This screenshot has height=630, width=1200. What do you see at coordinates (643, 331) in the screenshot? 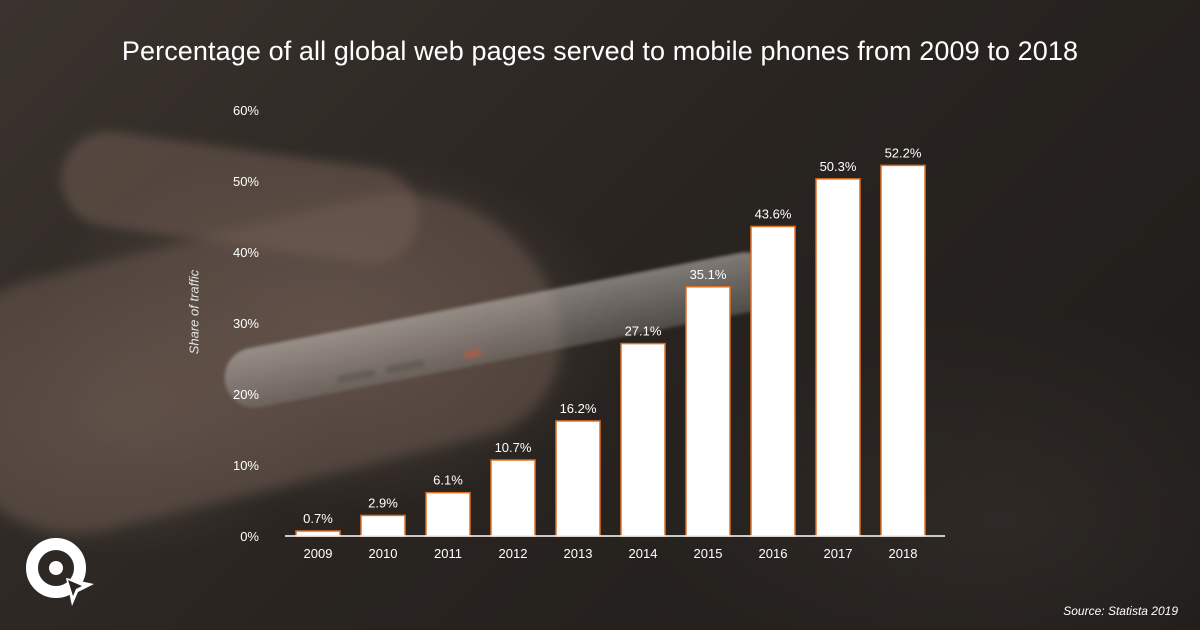
I see `bar-value-label: 27.1%` at bounding box center [643, 331].